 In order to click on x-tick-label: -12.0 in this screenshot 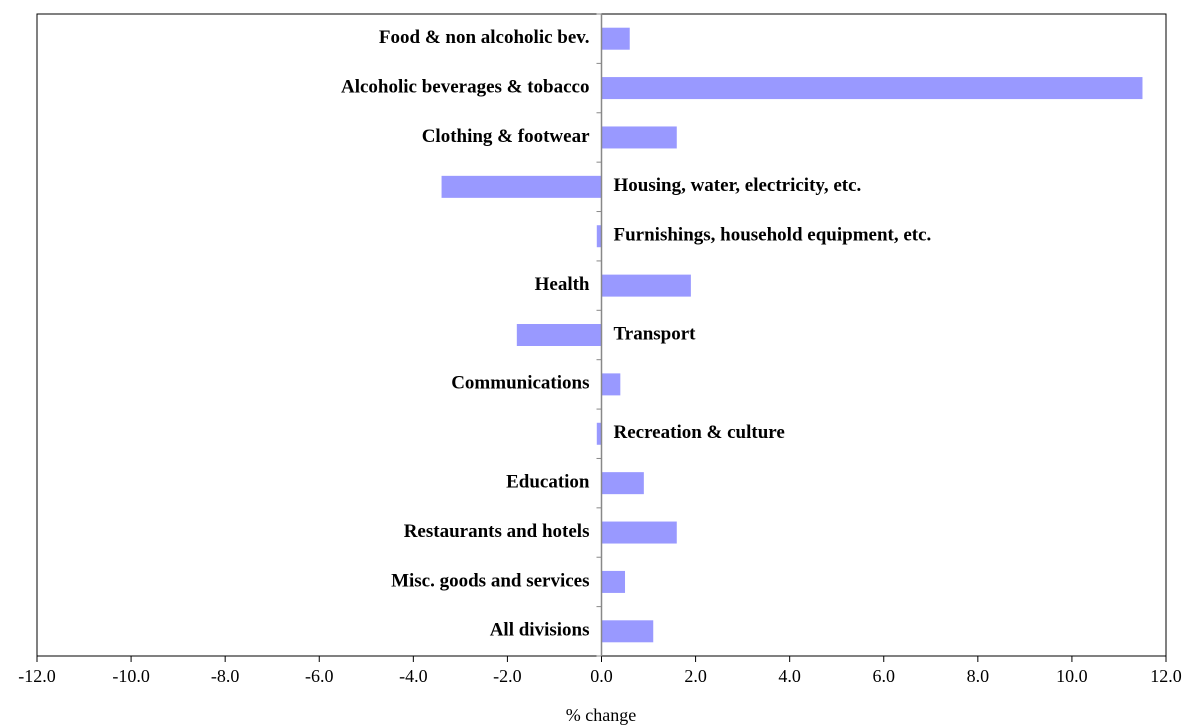, I will do `click(37, 676)`.